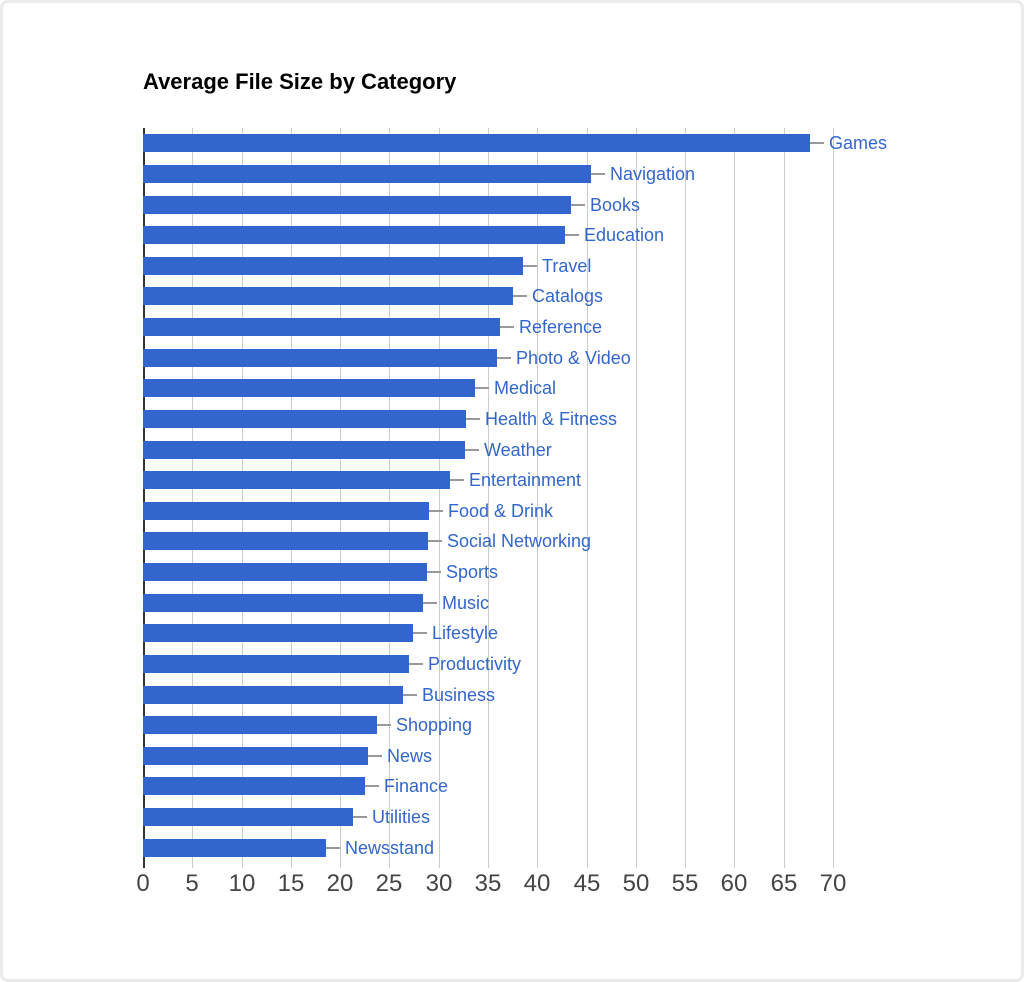 This screenshot has height=982, width=1024. I want to click on x-tick-label: 15, so click(291, 883).